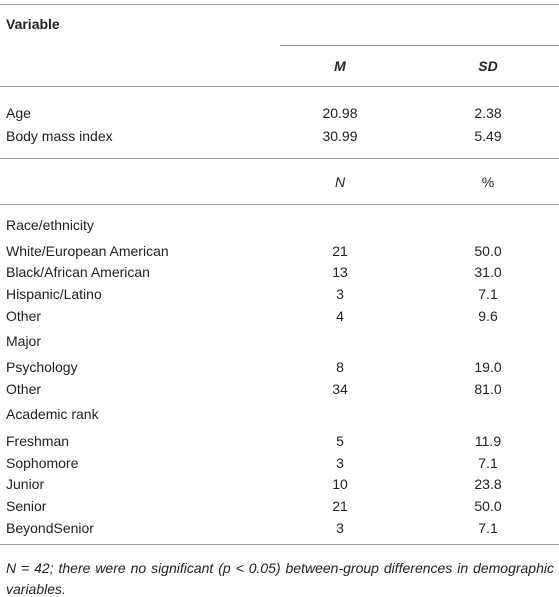  Describe the element at coordinates (340, 484) in the screenshot. I see `cell: 10` at that location.